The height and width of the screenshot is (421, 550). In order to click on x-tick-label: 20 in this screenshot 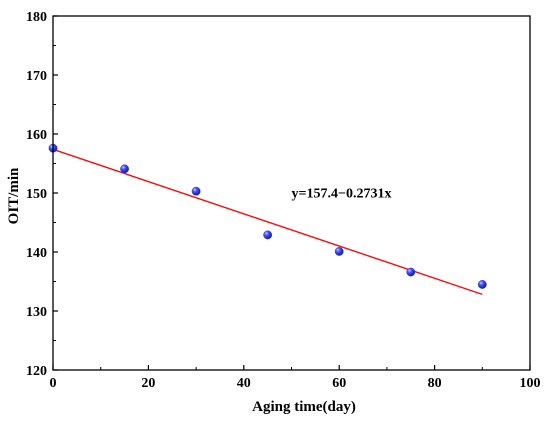, I will do `click(148, 383)`.